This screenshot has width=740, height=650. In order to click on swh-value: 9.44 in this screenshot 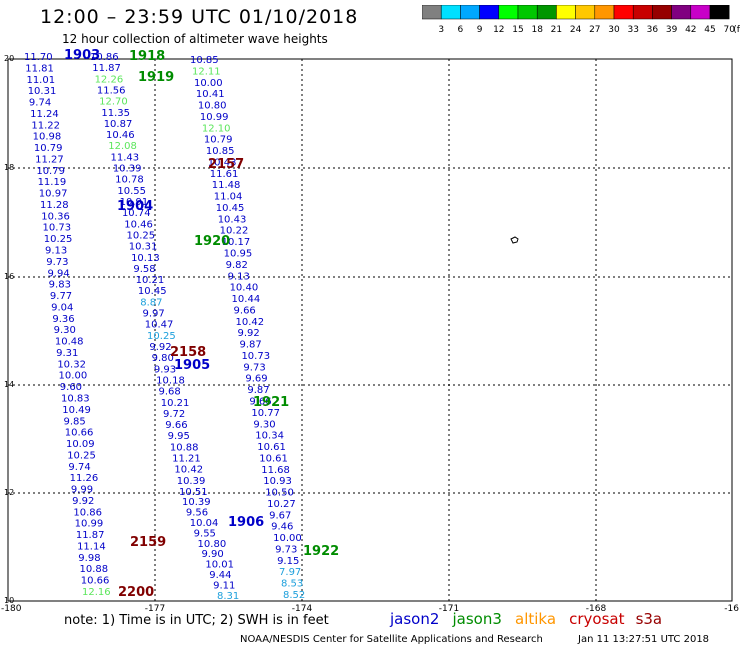, I will do `click(220, 575)`.